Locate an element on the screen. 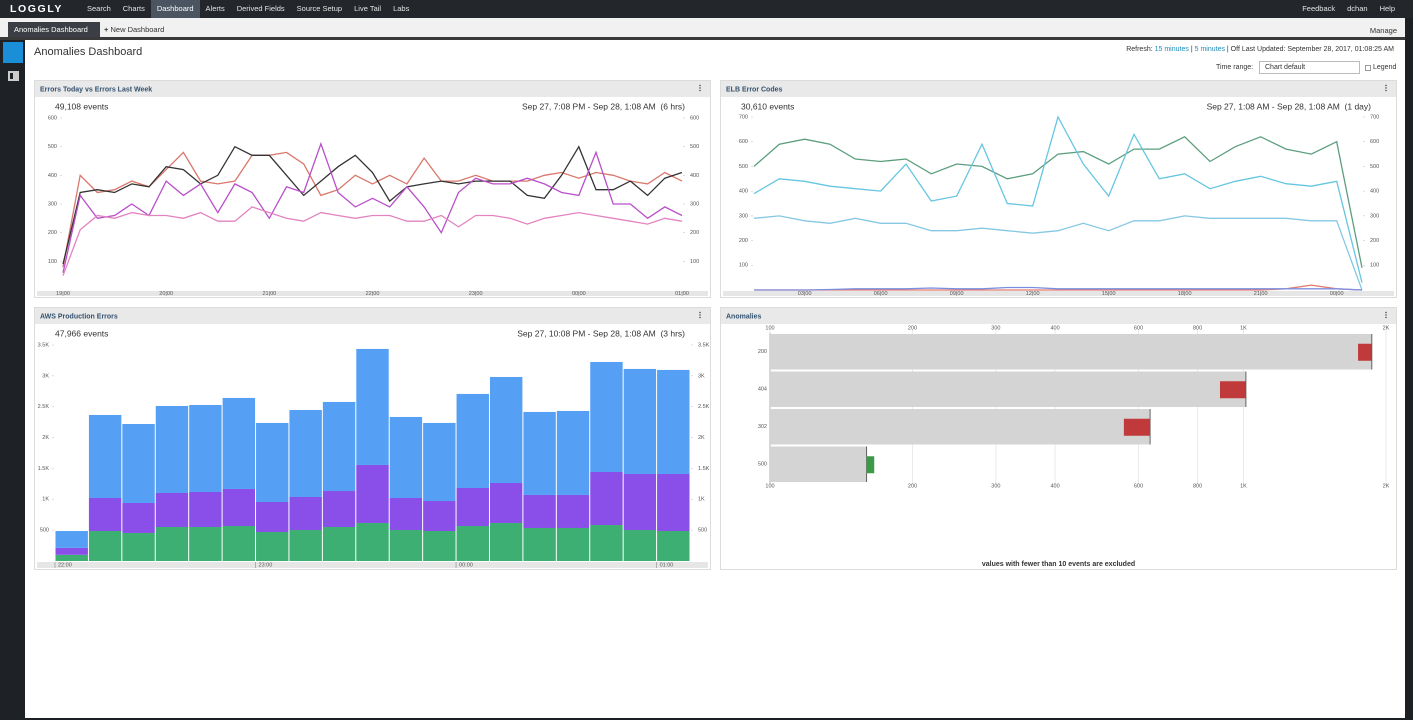 The height and width of the screenshot is (720, 1413). nav-item: Labs is located at coordinates (401, 8).